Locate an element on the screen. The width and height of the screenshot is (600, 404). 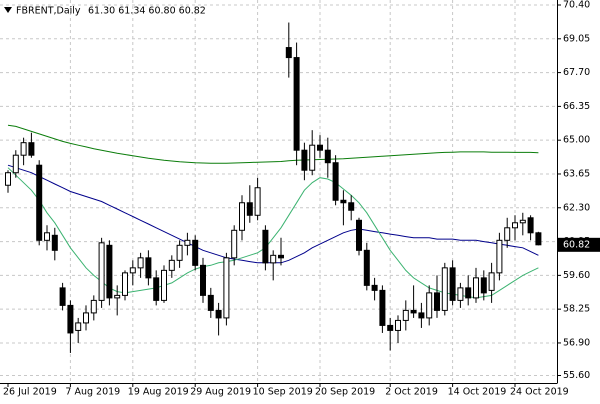
x-tick-label: 14 Oct 2019 is located at coordinates (477, 392).